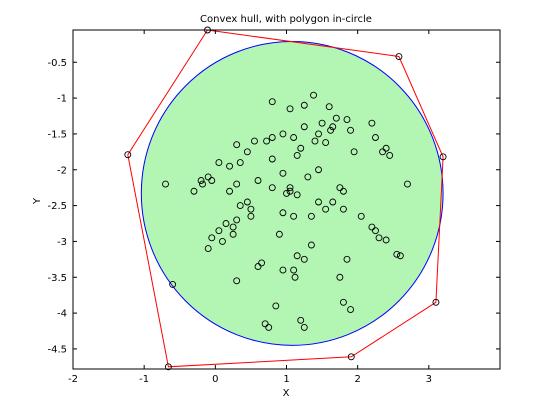  What do you see at coordinates (57, 134) in the screenshot?
I see `y-tick-label: -1.5` at bounding box center [57, 134].